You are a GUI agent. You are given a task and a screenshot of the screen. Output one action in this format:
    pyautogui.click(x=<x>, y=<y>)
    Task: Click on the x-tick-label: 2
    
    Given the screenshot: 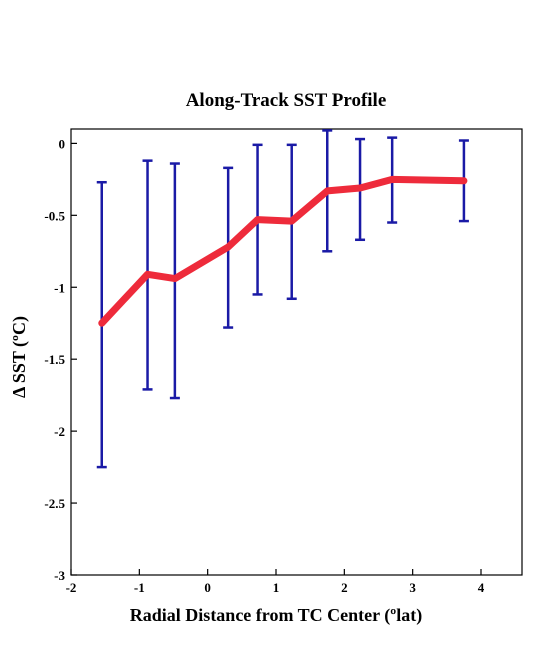 What is the action you would take?
    pyautogui.click(x=344, y=587)
    